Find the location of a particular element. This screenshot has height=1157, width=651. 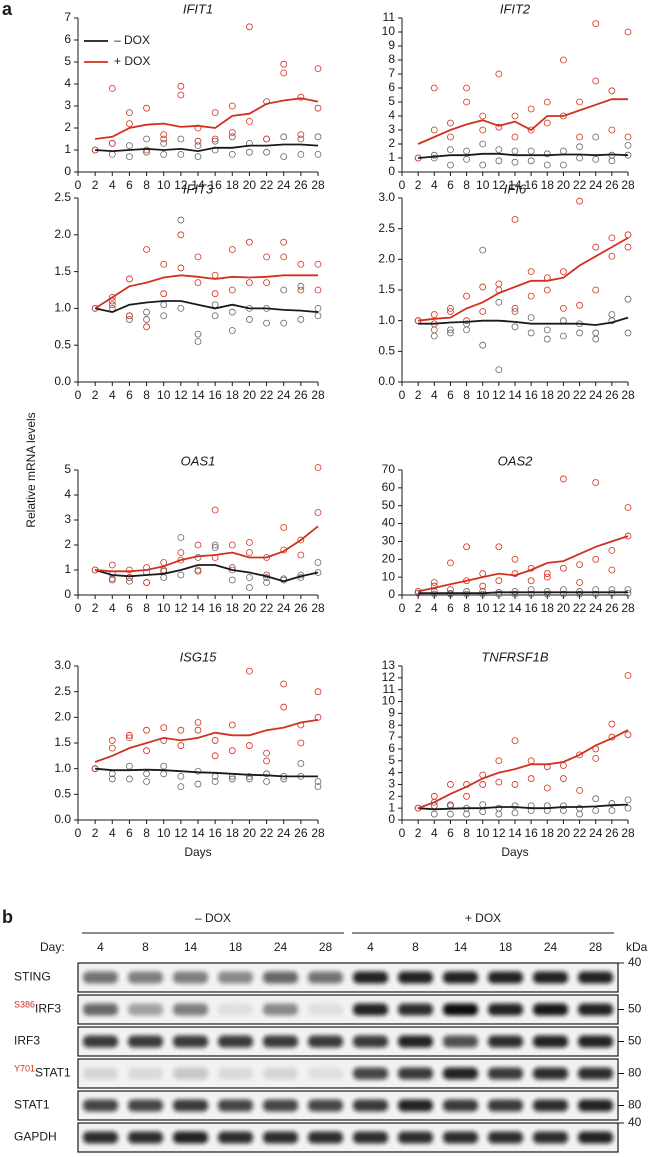

y-tick-label: 30 is located at coordinates (389, 541).